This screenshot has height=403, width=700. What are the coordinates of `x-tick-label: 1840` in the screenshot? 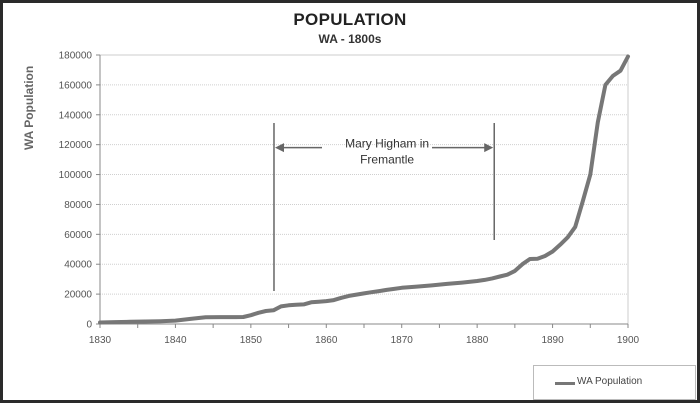 It's located at (175, 340).